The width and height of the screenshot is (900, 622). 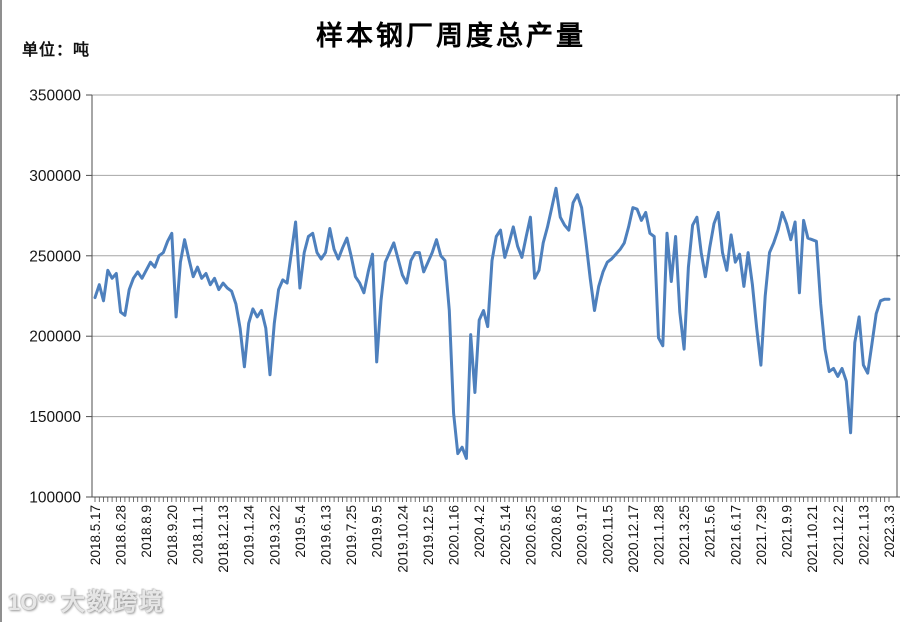 What do you see at coordinates (146, 531) in the screenshot?
I see `x-tick-label: 2018.8.9` at bounding box center [146, 531].